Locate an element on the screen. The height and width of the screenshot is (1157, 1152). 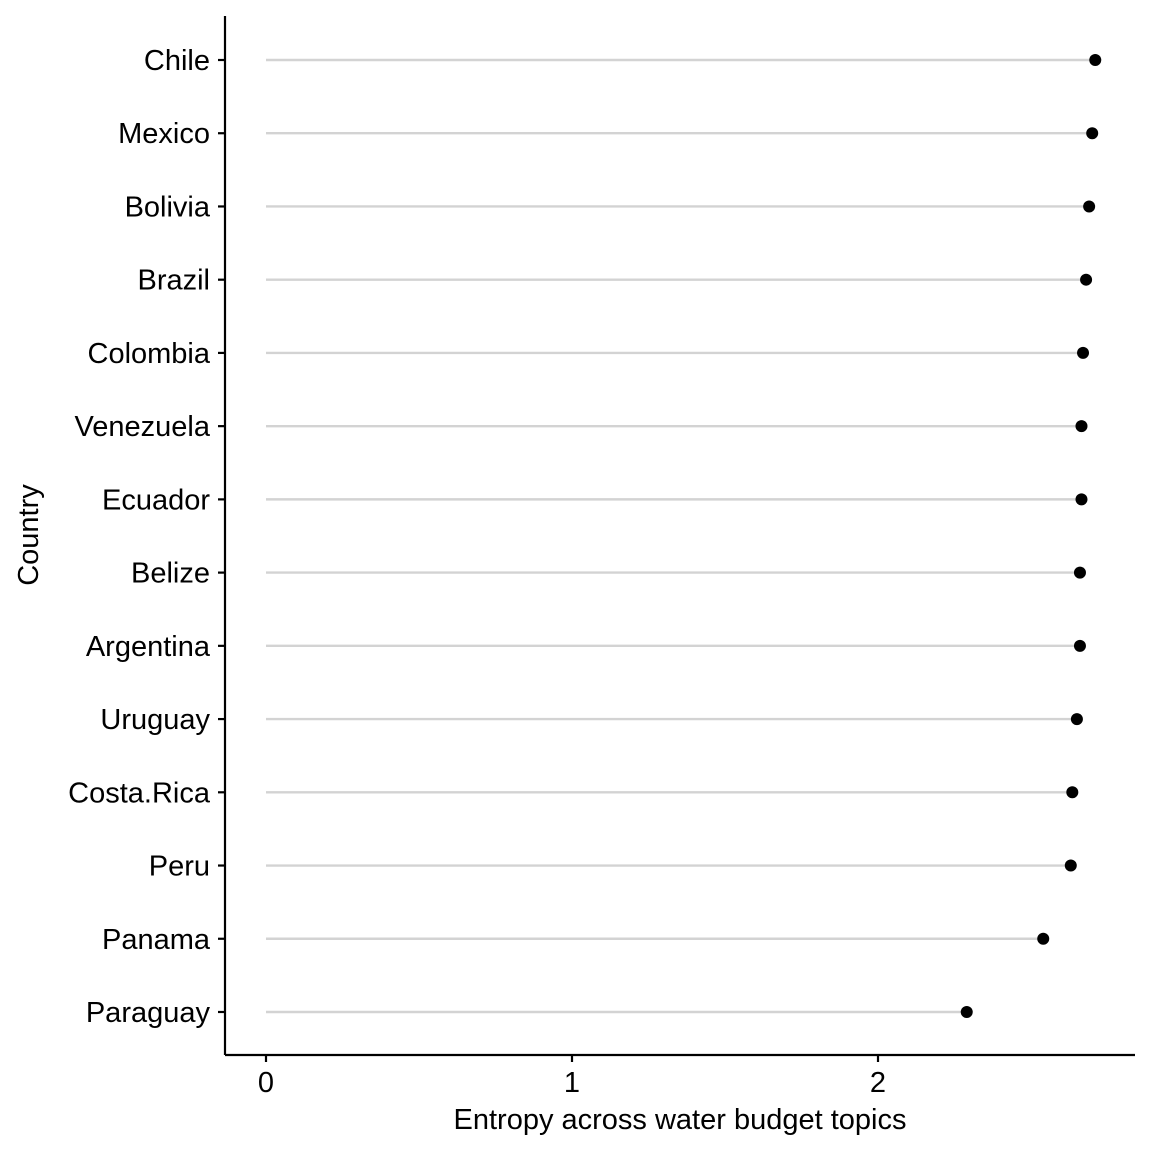
x-tick-label: 2 is located at coordinates (878, 1083).